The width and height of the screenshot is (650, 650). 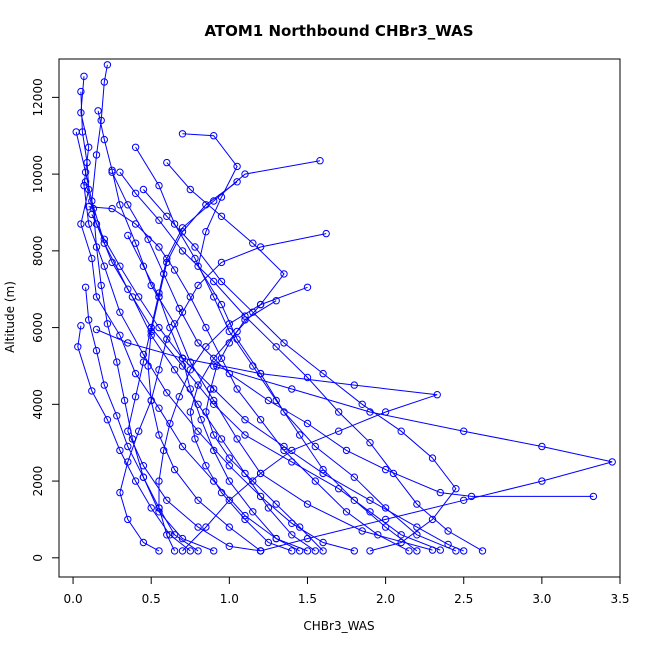 What do you see at coordinates (38, 174) in the screenshot?
I see `y-tick-label: 10000` at bounding box center [38, 174].